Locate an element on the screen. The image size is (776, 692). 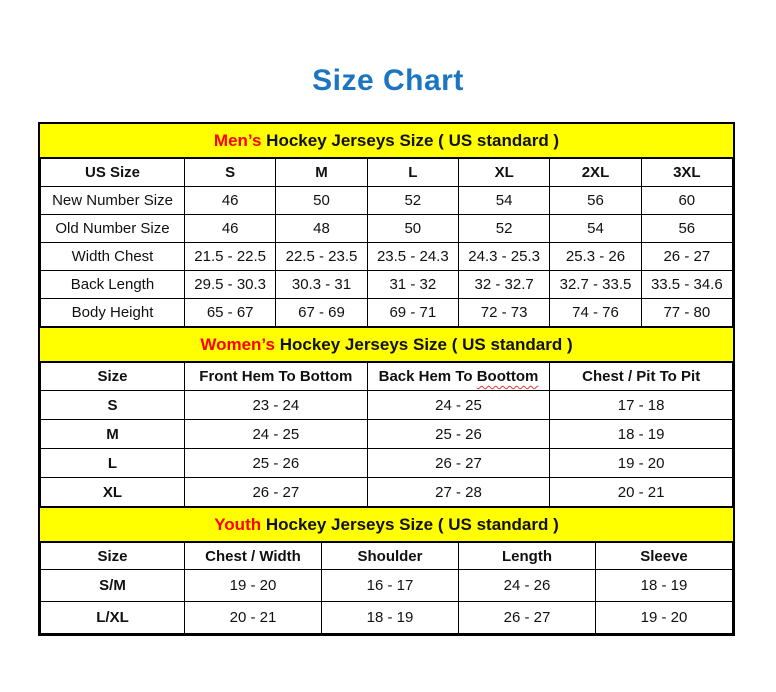
table-row: S/M 19 - 20 16 - 17 24 - 26 18 - 19 is located at coordinates (386, 585).